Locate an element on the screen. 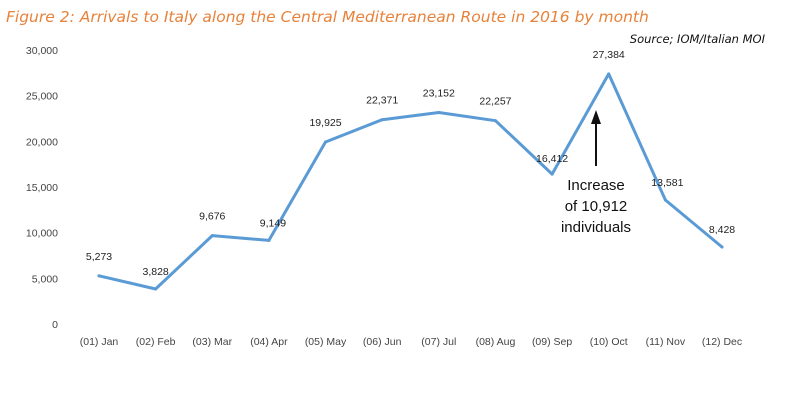 The width and height of the screenshot is (799, 405). data-label: 23,152 is located at coordinates (439, 94).